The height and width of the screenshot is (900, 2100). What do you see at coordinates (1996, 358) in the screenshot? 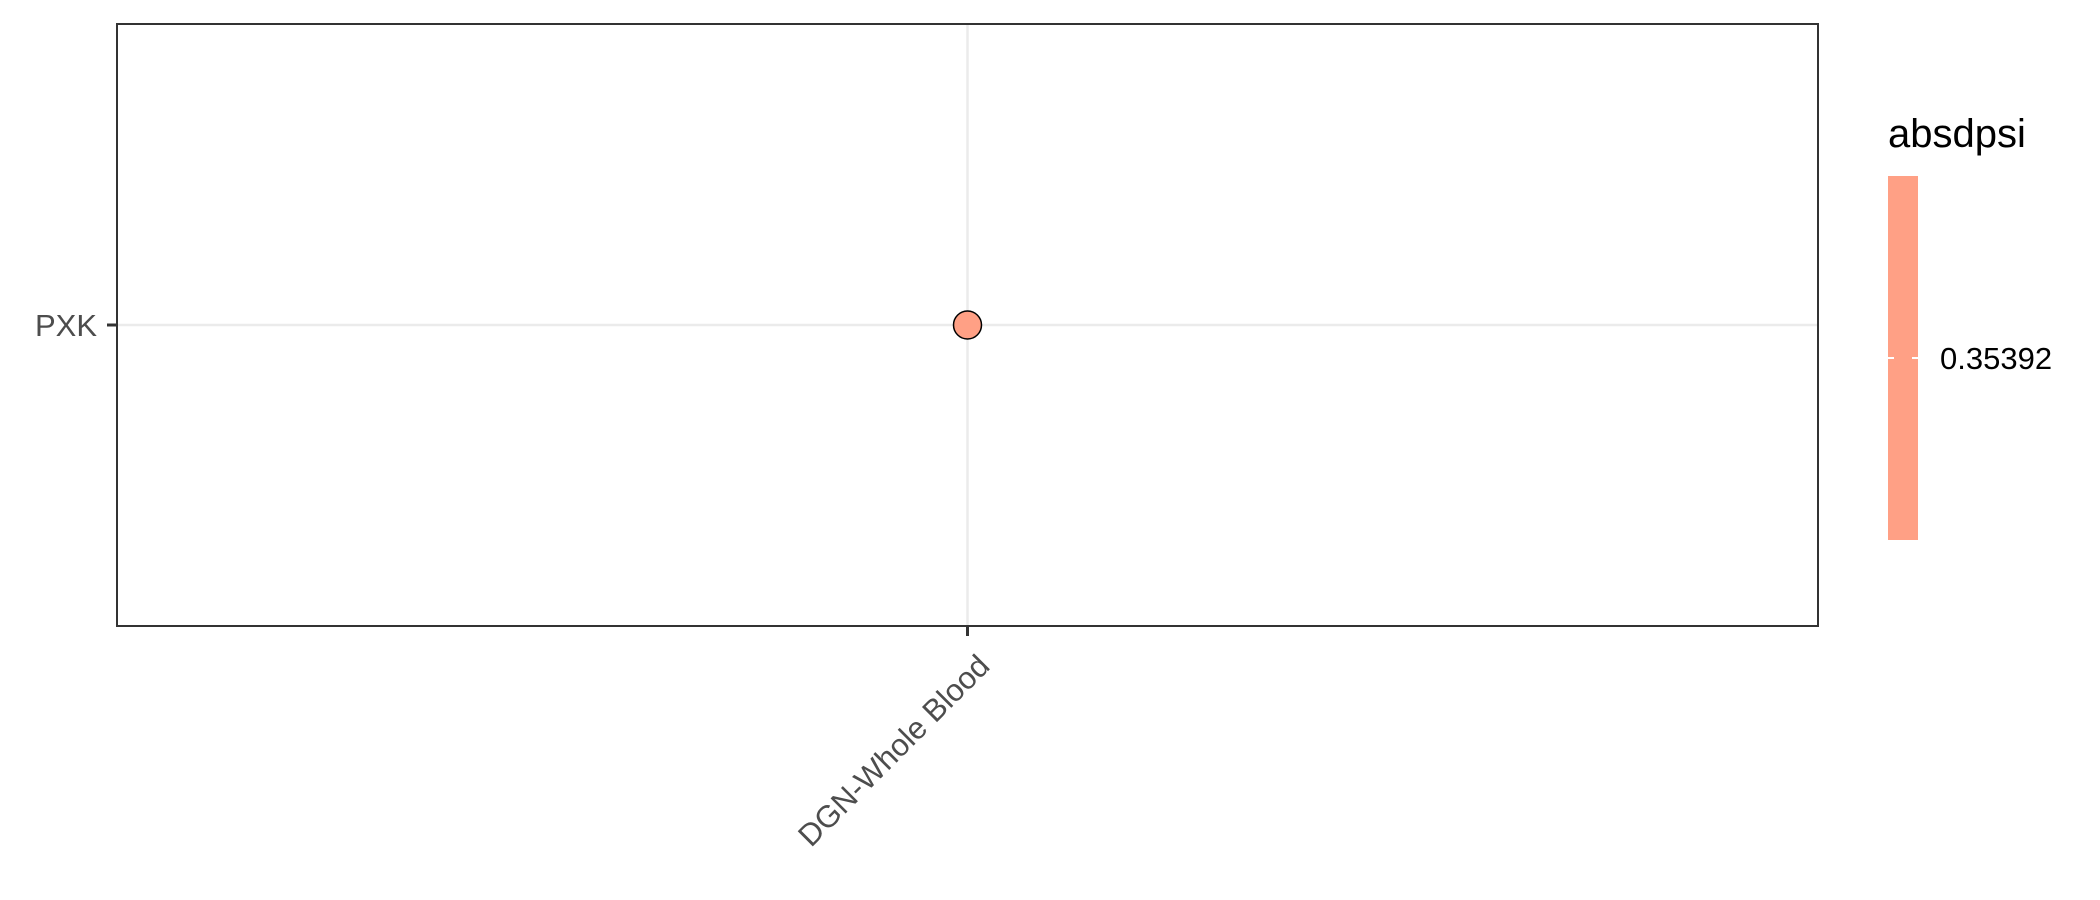
I see `legend-label: 0.35392` at bounding box center [1996, 358].